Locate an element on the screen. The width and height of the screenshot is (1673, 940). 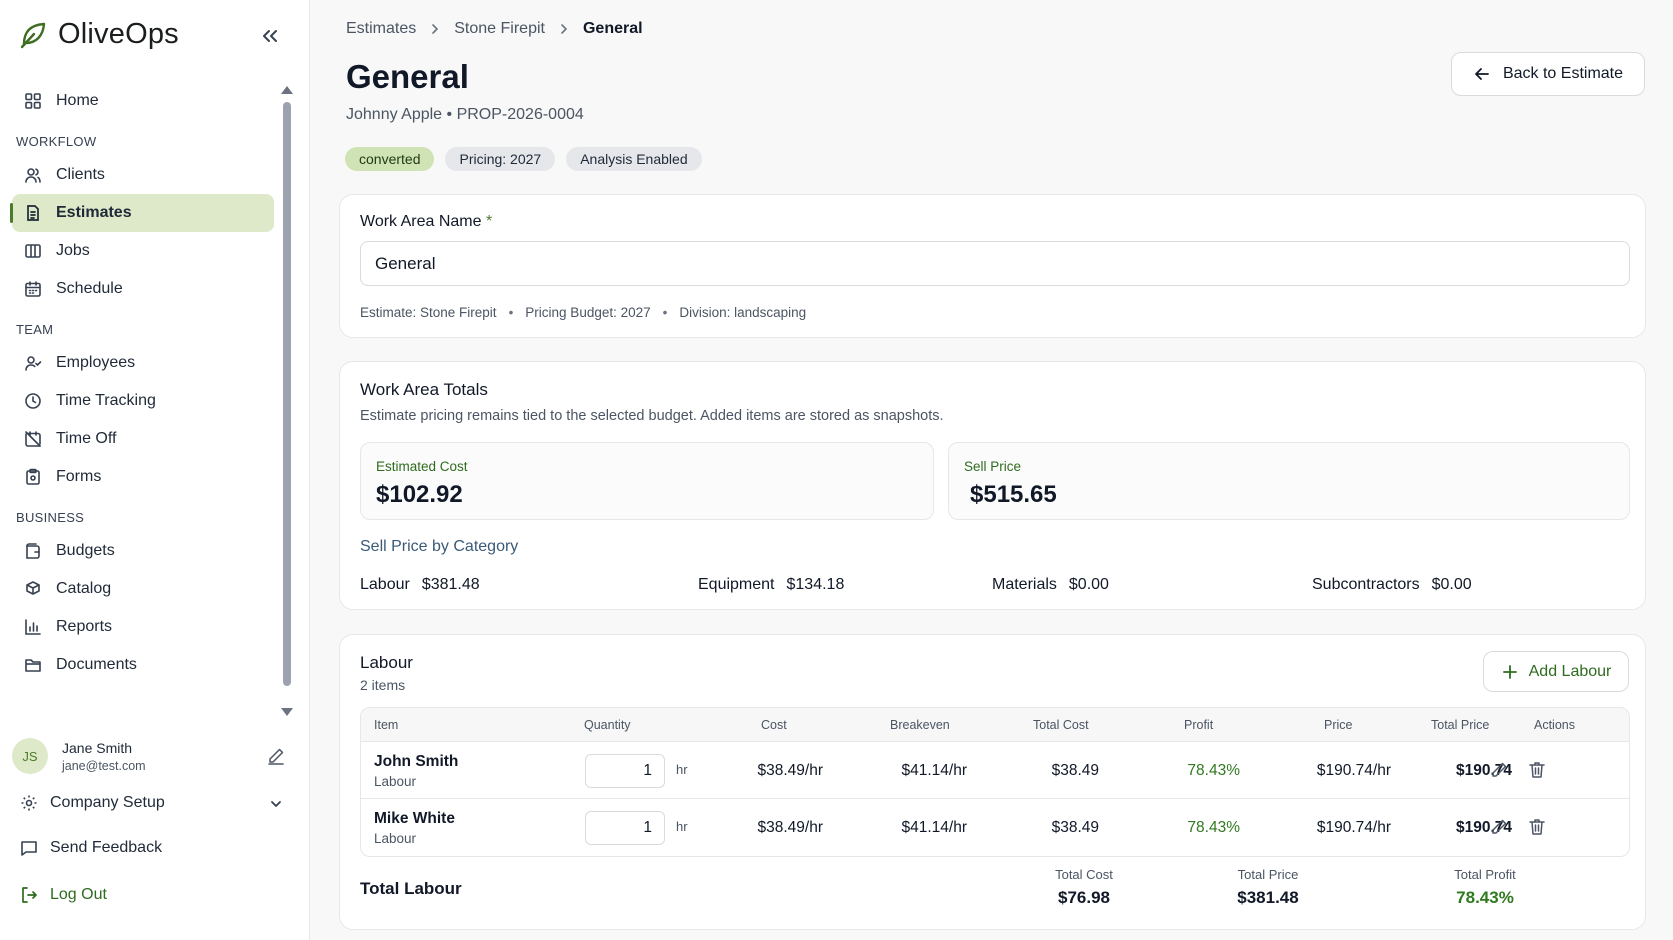
nav-item-estimates: Estimates is located at coordinates (142, 213).